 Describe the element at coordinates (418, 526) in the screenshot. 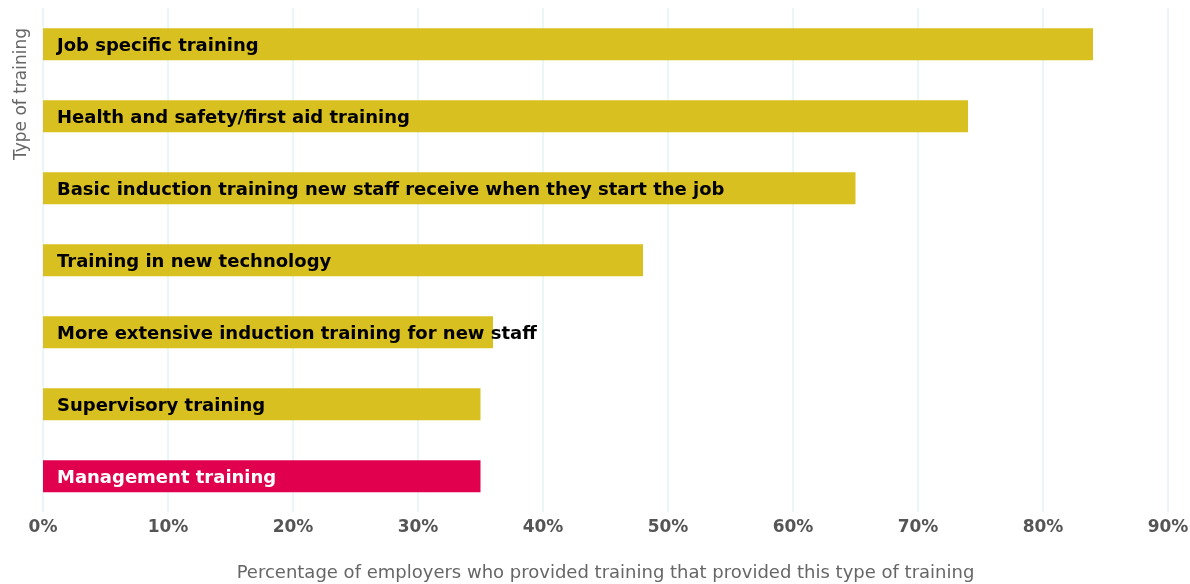

I see `x-tick-label: 30%` at that location.